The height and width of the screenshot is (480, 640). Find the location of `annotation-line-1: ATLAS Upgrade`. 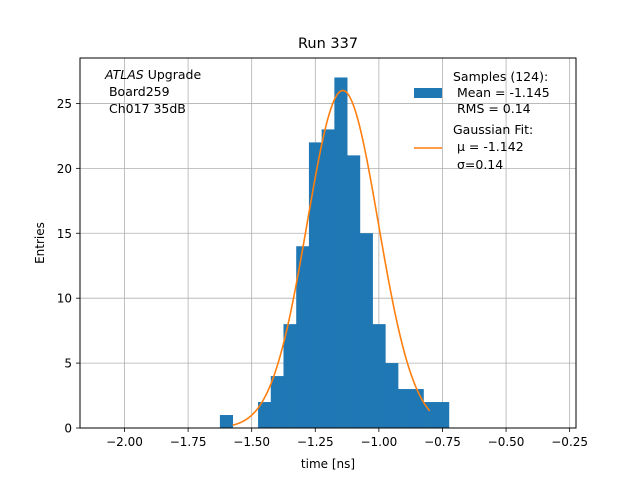

annotation-line-1: ATLAS Upgrade is located at coordinates (152, 74).